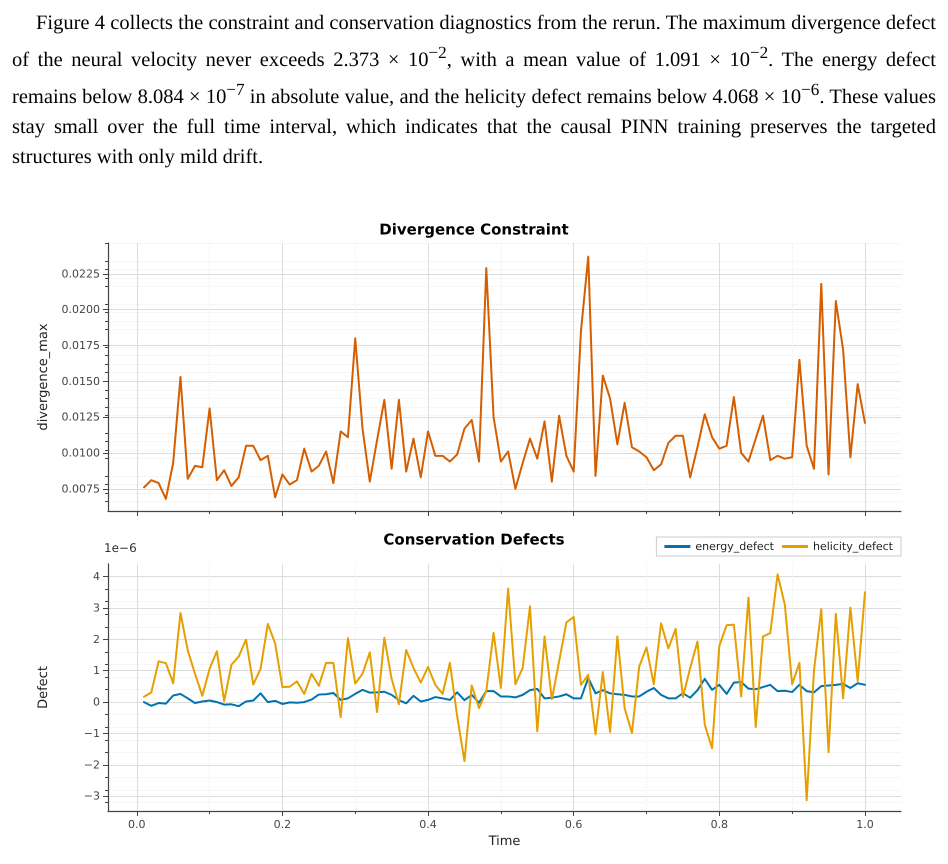 Image resolution: width=948 pixels, height=864 pixels. I want to click on legend-label: energy_defect, so click(735, 546).